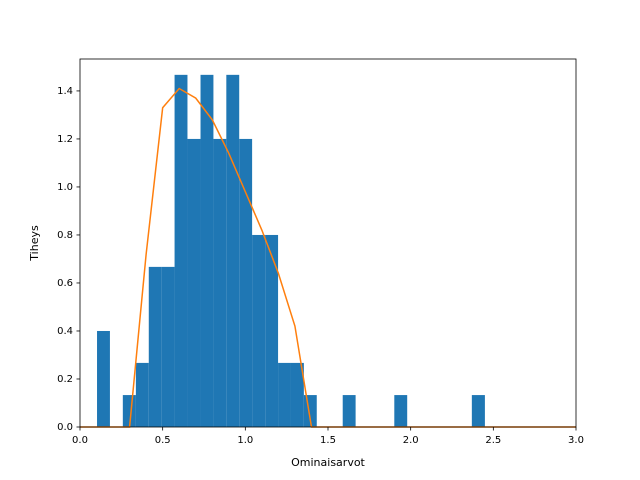 This screenshot has height=480, width=640. I want to click on y-tick-label: 1.2, so click(65, 139).